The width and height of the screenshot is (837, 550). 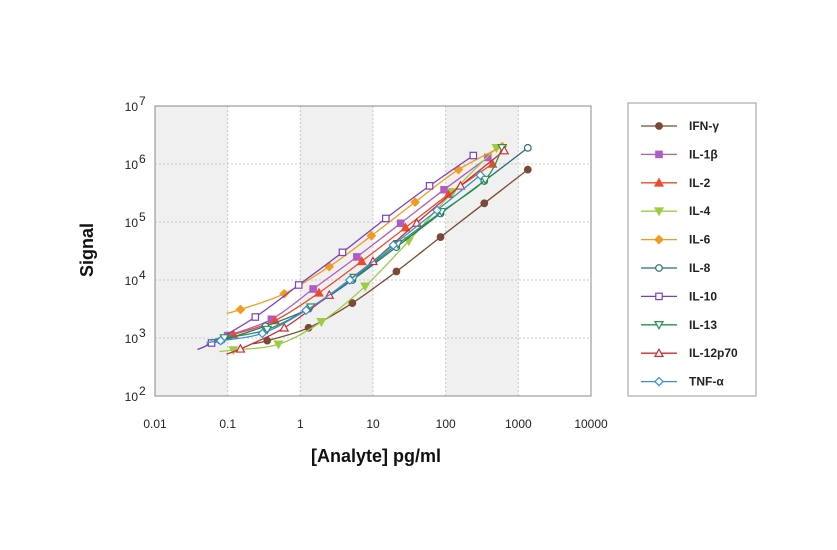 What do you see at coordinates (142, 159) in the screenshot?
I see `y-tick-label-exponent: 6` at bounding box center [142, 159].